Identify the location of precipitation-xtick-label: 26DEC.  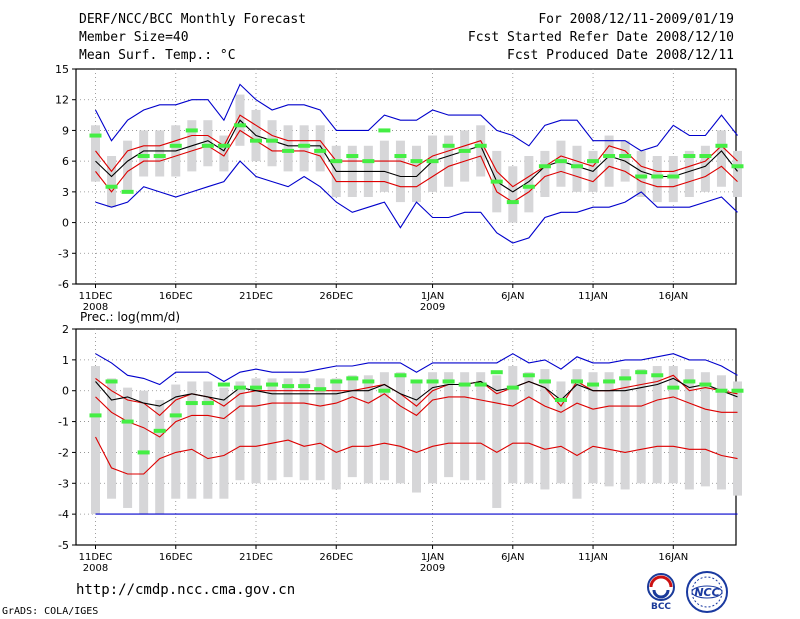
(336, 557).